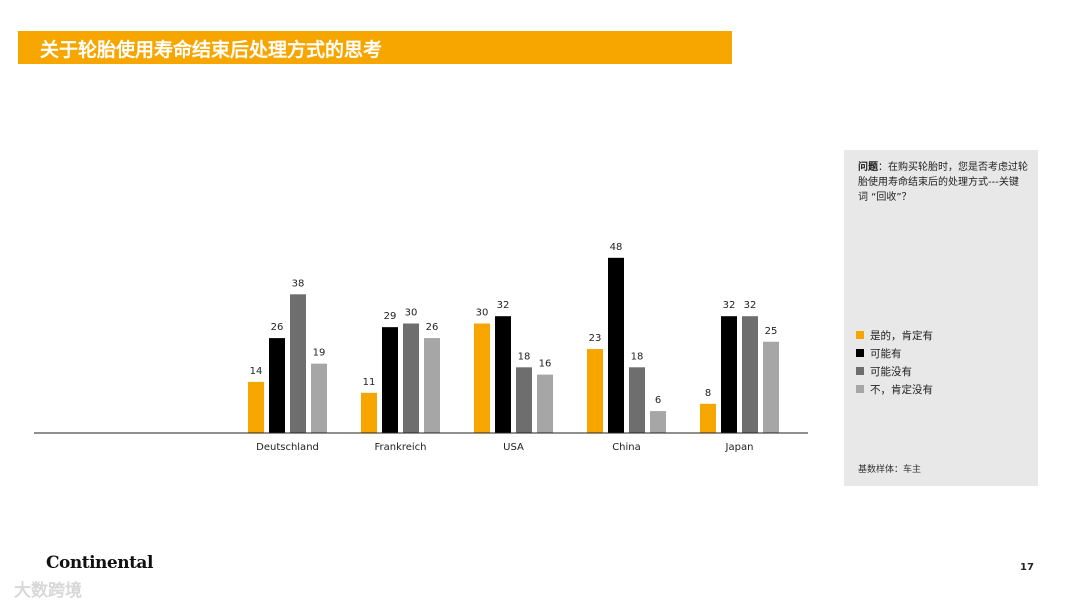  What do you see at coordinates (298, 283) in the screenshot?
I see `bar-value-label: 38` at bounding box center [298, 283].